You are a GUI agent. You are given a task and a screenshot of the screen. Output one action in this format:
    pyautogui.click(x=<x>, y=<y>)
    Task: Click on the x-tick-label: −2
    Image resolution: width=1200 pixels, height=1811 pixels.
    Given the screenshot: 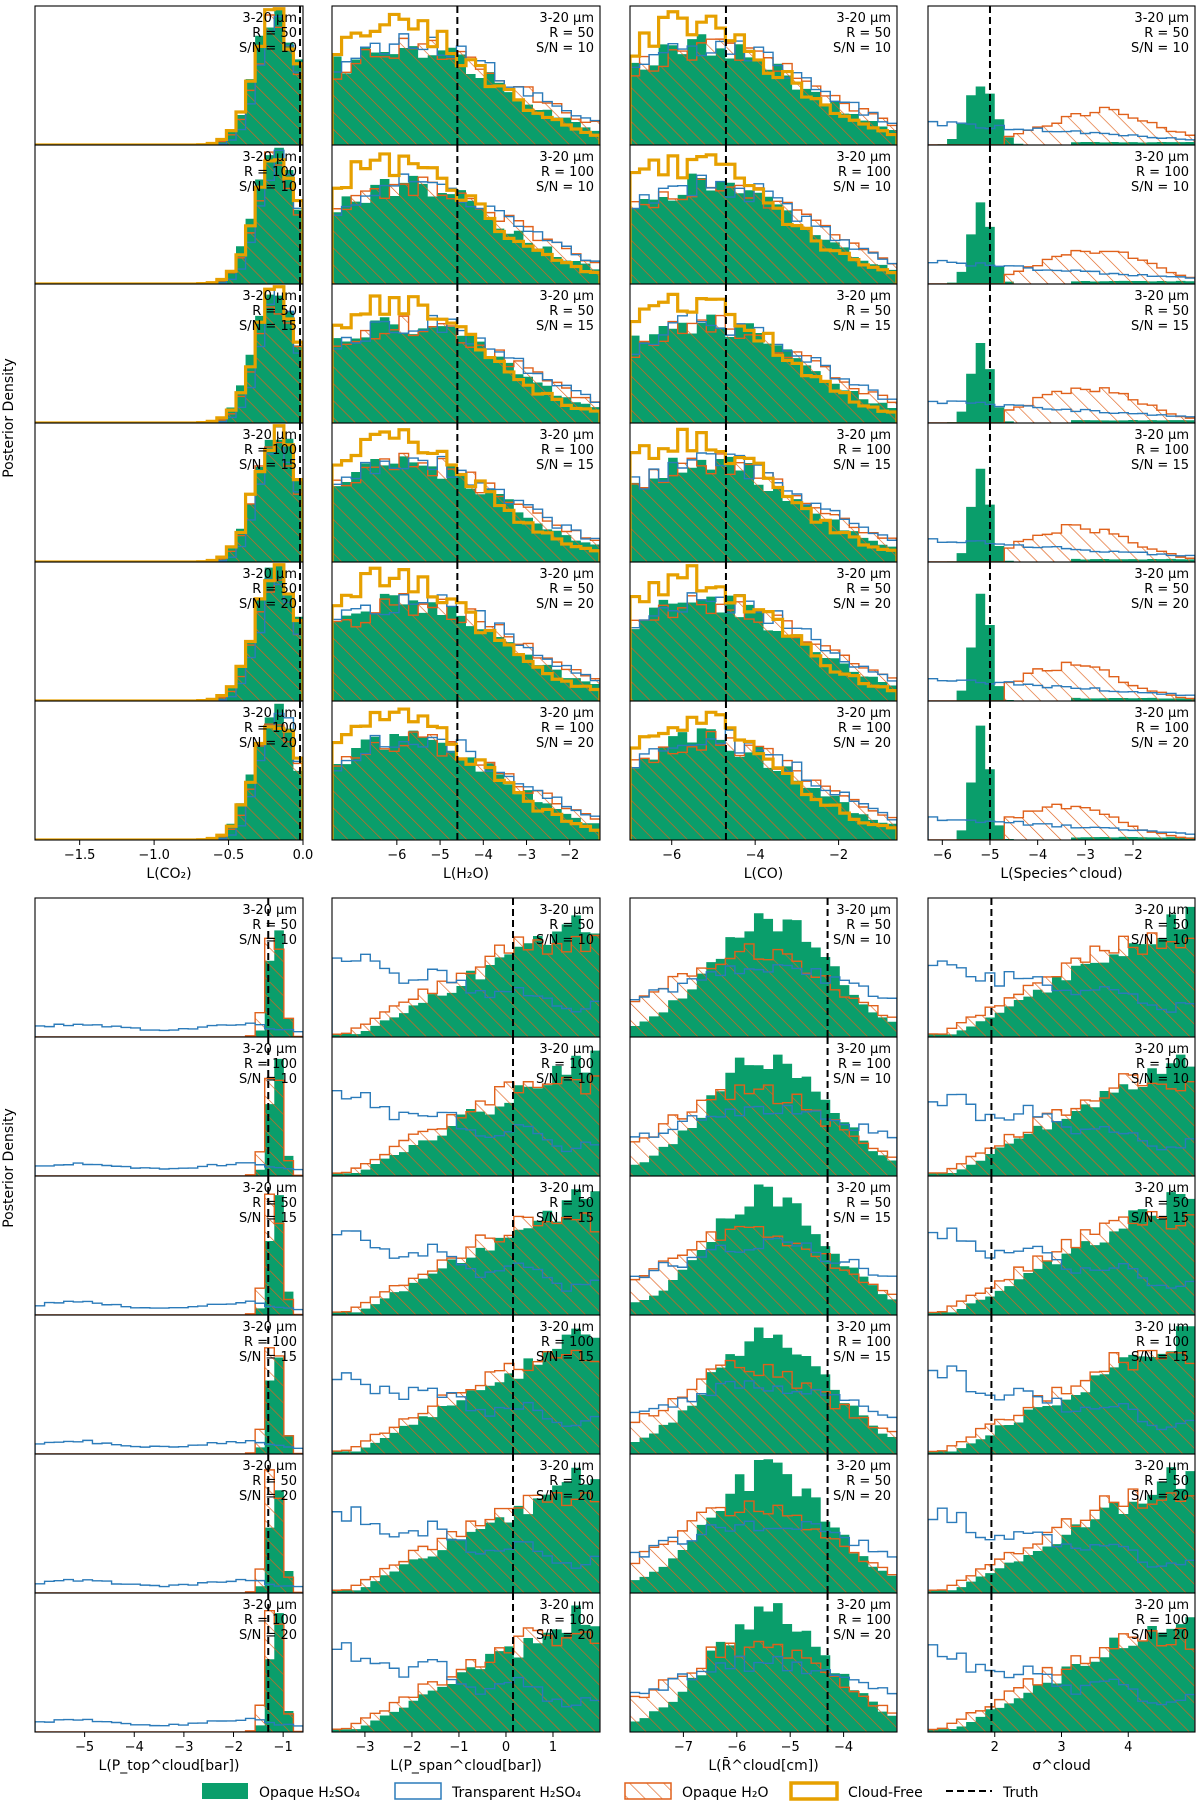 What is the action you would take?
    pyautogui.click(x=569, y=855)
    